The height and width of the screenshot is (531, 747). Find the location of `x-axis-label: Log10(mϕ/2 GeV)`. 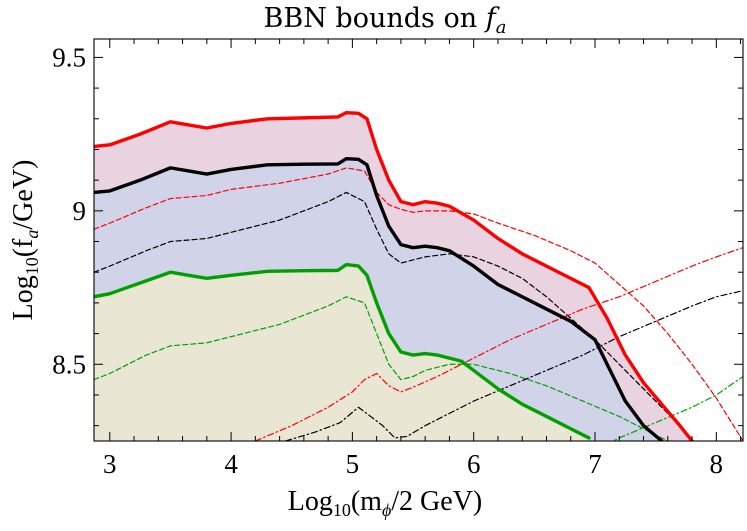

x-axis-label: Log10(mϕ/2 GeV) is located at coordinates (385, 503).